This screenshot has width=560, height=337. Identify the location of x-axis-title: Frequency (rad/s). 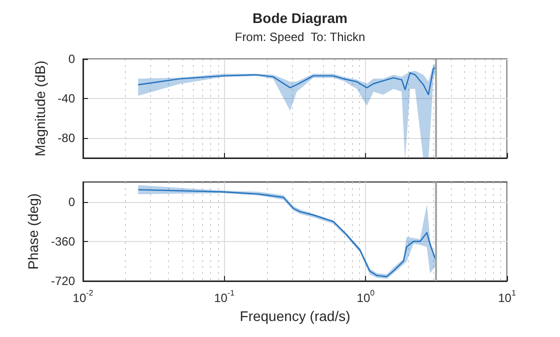
(295, 316).